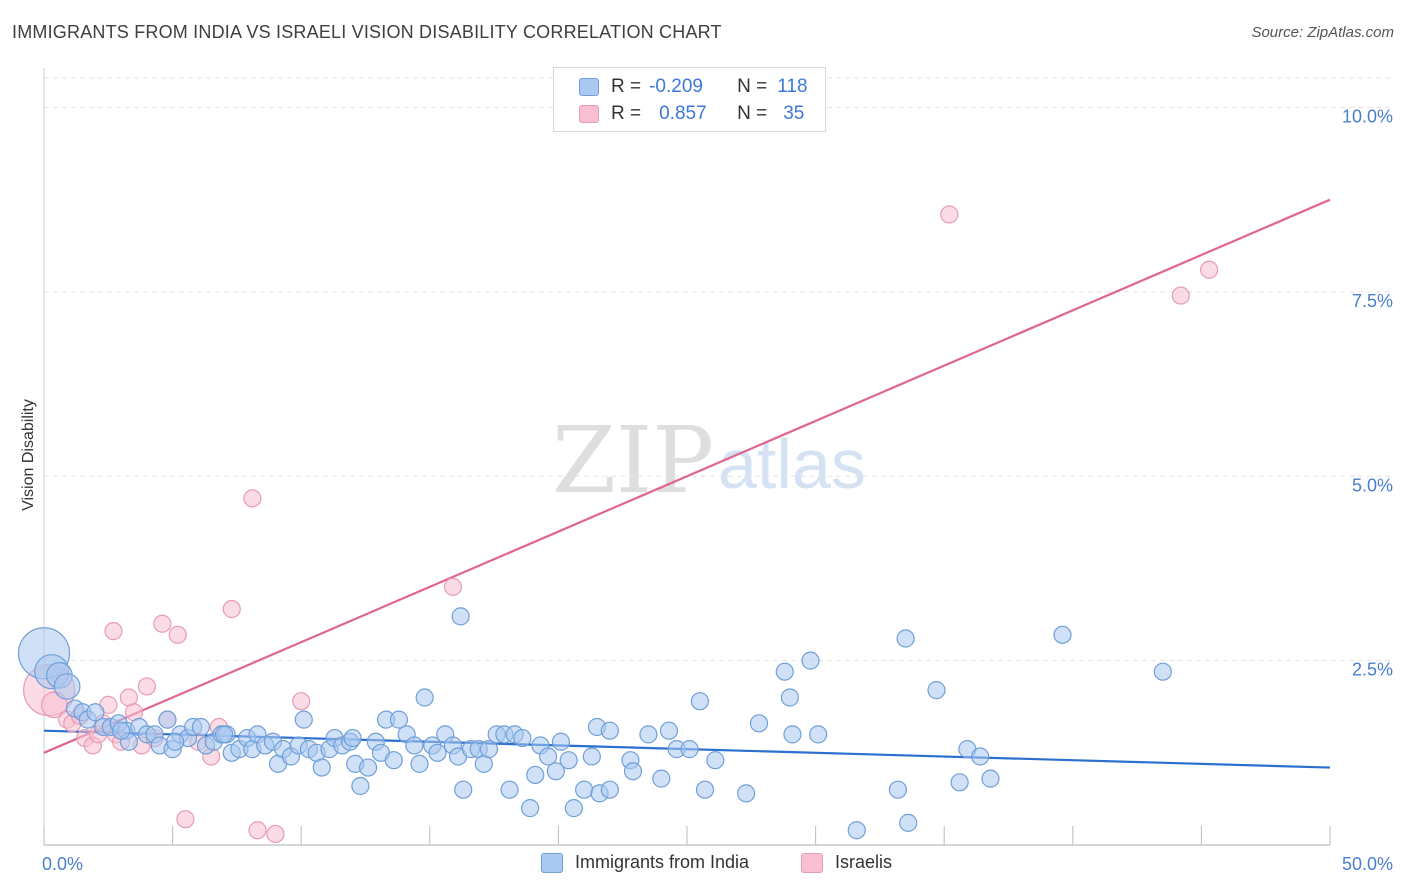  I want to click on r-value: 0.857, so click(683, 113).